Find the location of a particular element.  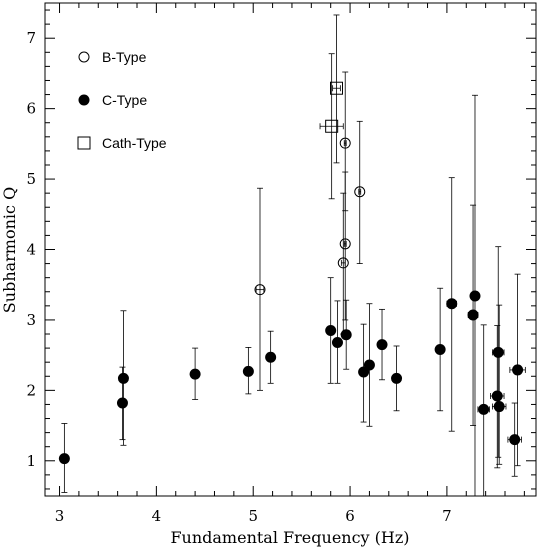

x-tick-label: 6 is located at coordinates (350, 516).